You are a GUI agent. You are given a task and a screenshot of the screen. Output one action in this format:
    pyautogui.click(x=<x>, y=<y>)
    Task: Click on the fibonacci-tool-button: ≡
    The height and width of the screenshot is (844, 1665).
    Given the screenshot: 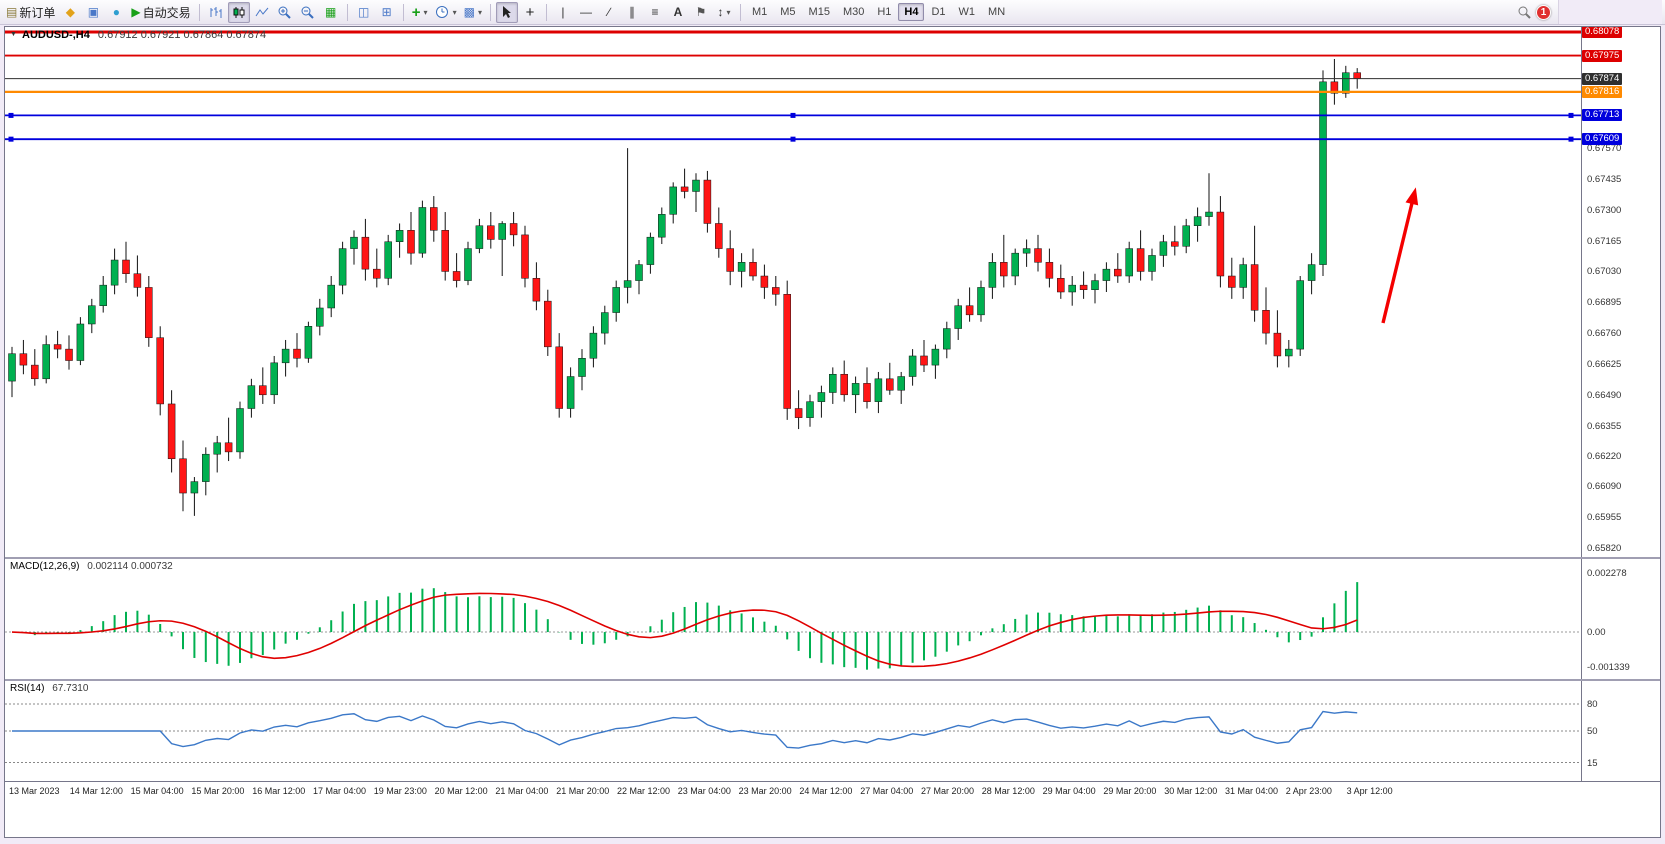 What is the action you would take?
    pyautogui.click(x=655, y=12)
    